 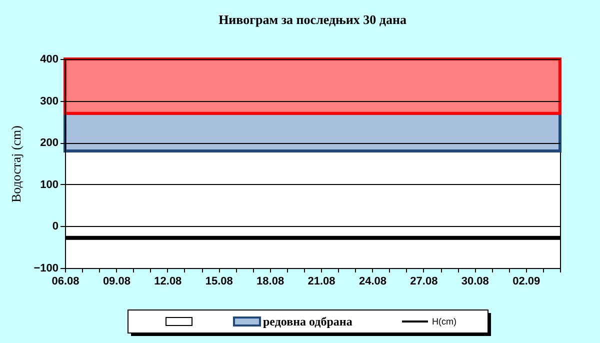 I want to click on x-tick-label: 24.08, so click(x=372, y=282).